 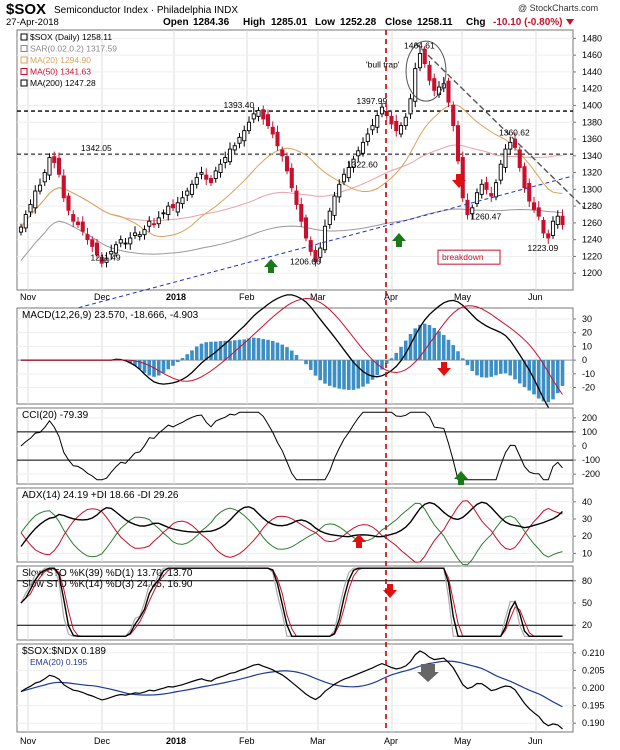 What do you see at coordinates (96, 148) in the screenshot?
I see `price-annotation: 1342.05` at bounding box center [96, 148].